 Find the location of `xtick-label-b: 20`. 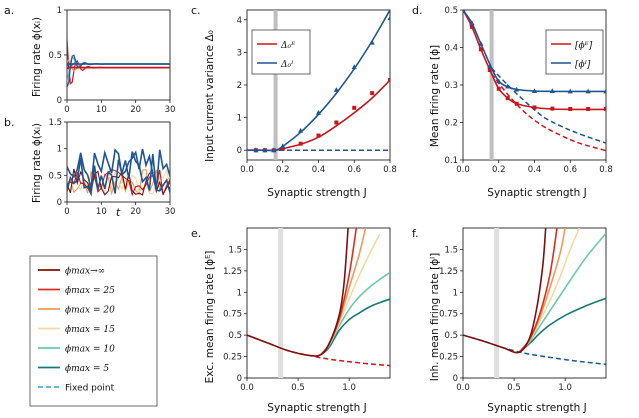

xtick-label-b: 20 is located at coordinates (135, 212).